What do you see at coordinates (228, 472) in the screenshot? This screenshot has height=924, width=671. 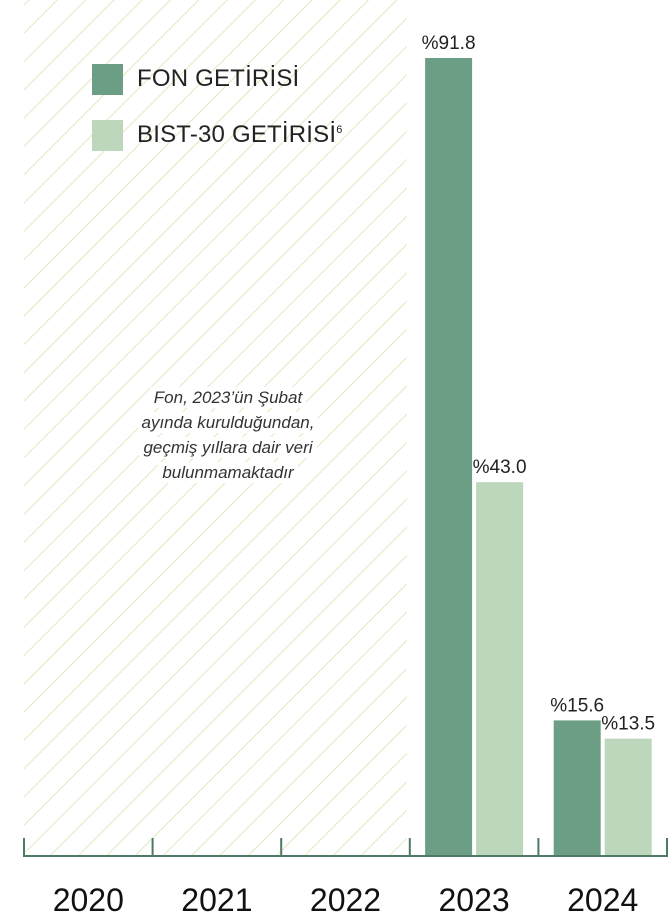 I see `note-line: bulunmamaktadır` at bounding box center [228, 472].